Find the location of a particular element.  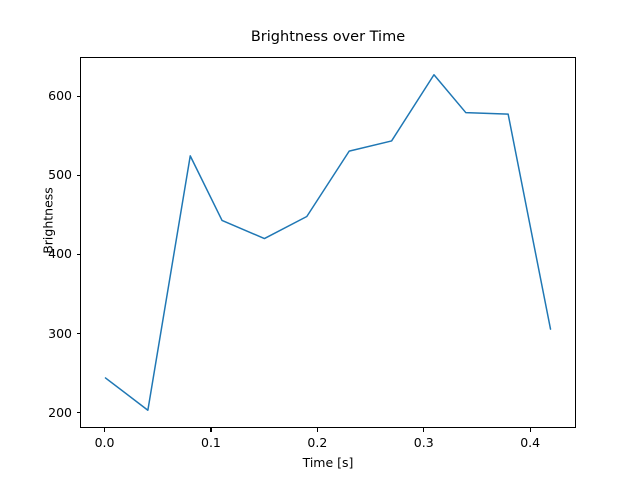

chart-title: Brightness over Time is located at coordinates (328, 37).